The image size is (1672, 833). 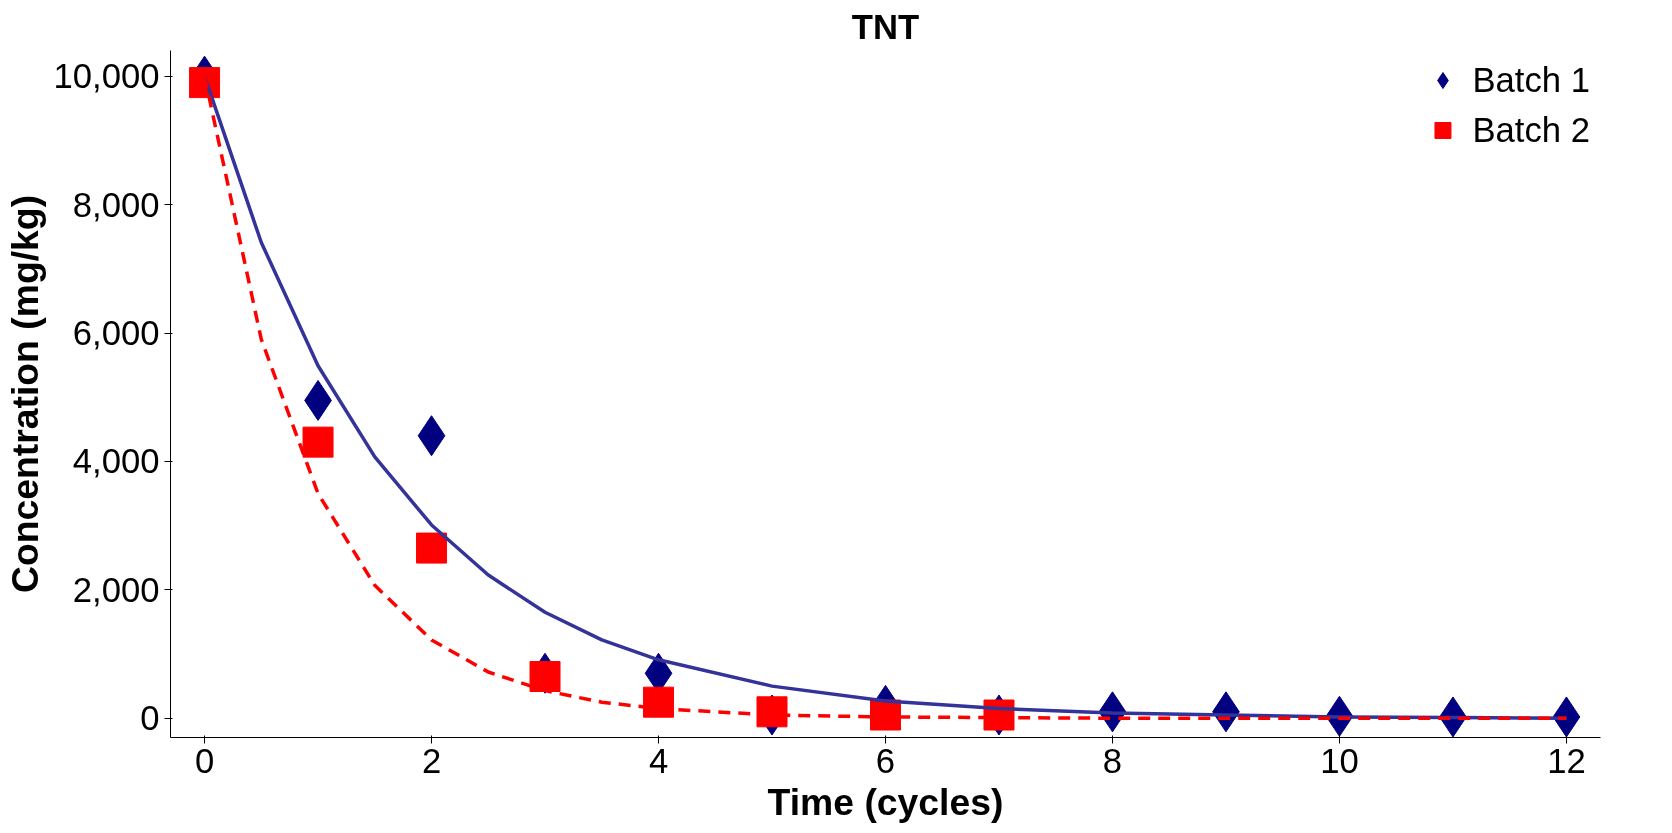 What do you see at coordinates (1531, 80) in the screenshot?
I see `legend-label: Batch 1` at bounding box center [1531, 80].